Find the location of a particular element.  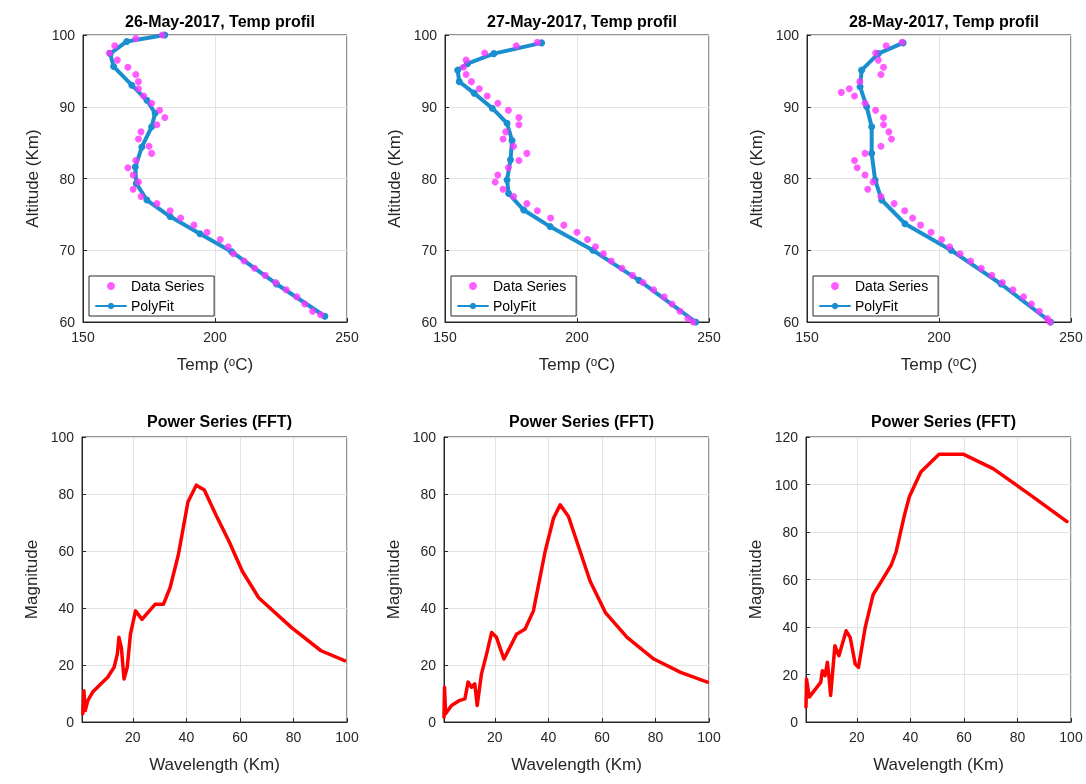

y-tick-label: 120 is located at coordinates (786, 437).